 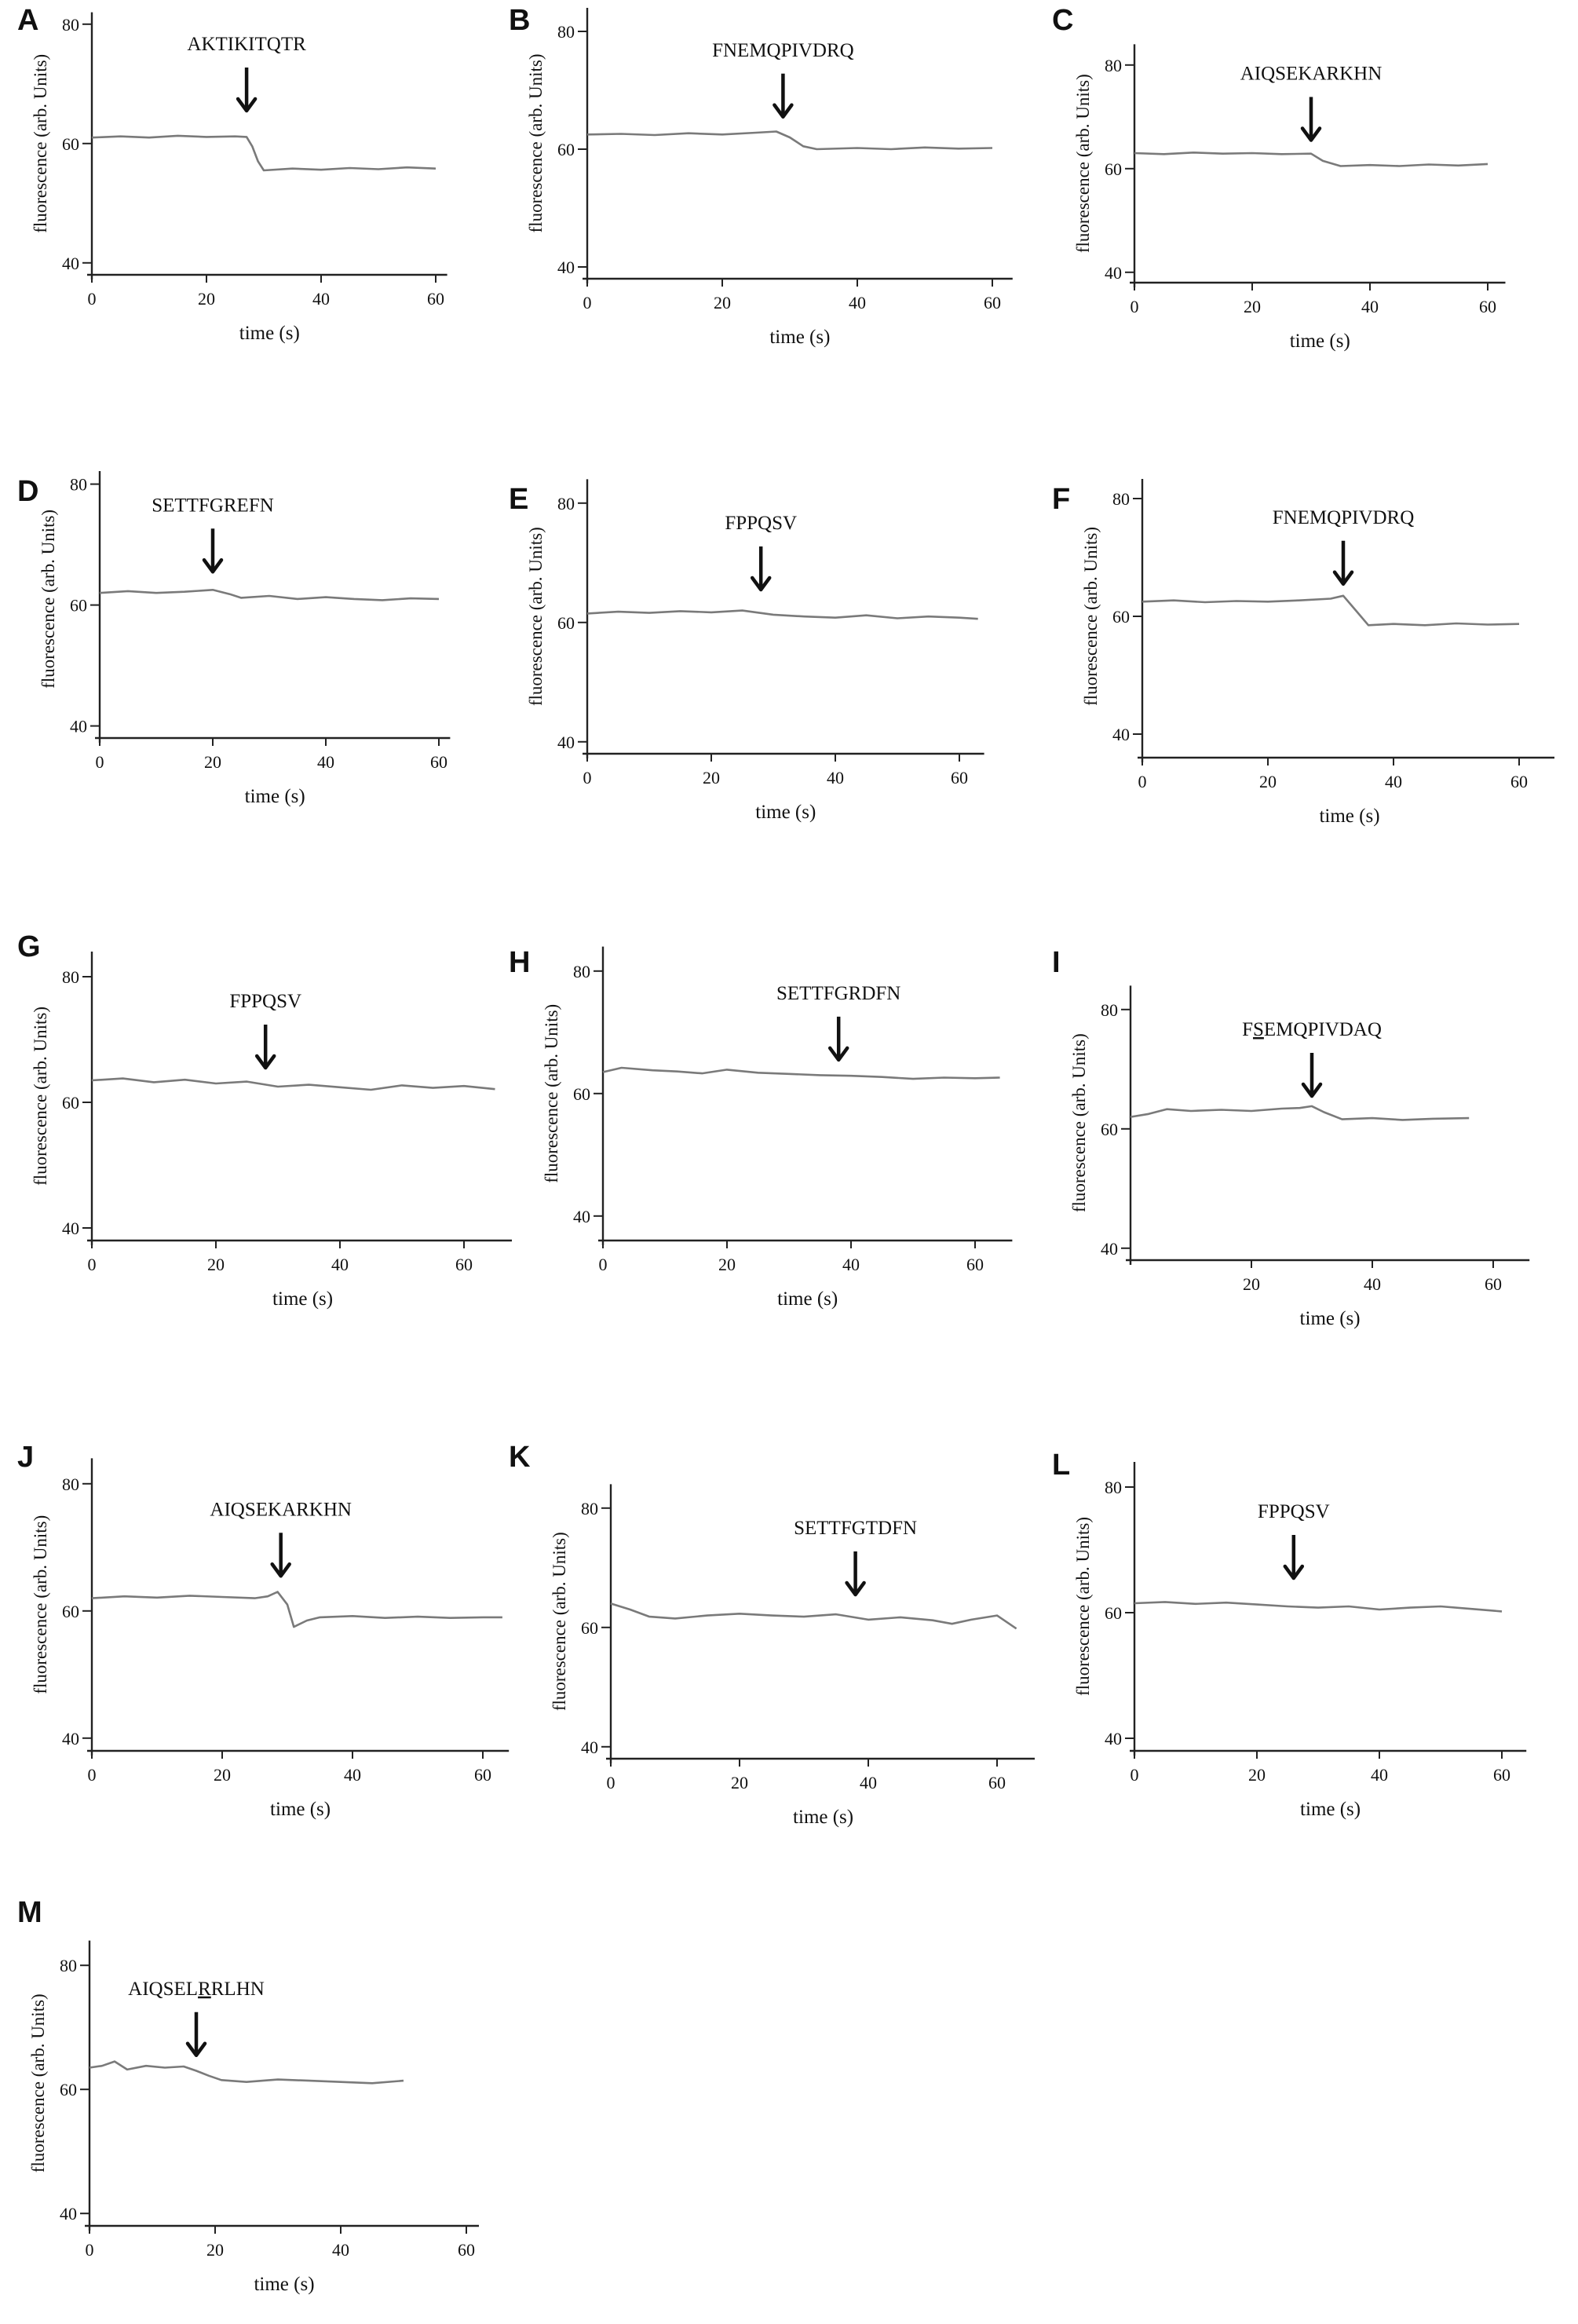 I want to click on peptide-label: AIQSELRRLHN, so click(x=196, y=1989).